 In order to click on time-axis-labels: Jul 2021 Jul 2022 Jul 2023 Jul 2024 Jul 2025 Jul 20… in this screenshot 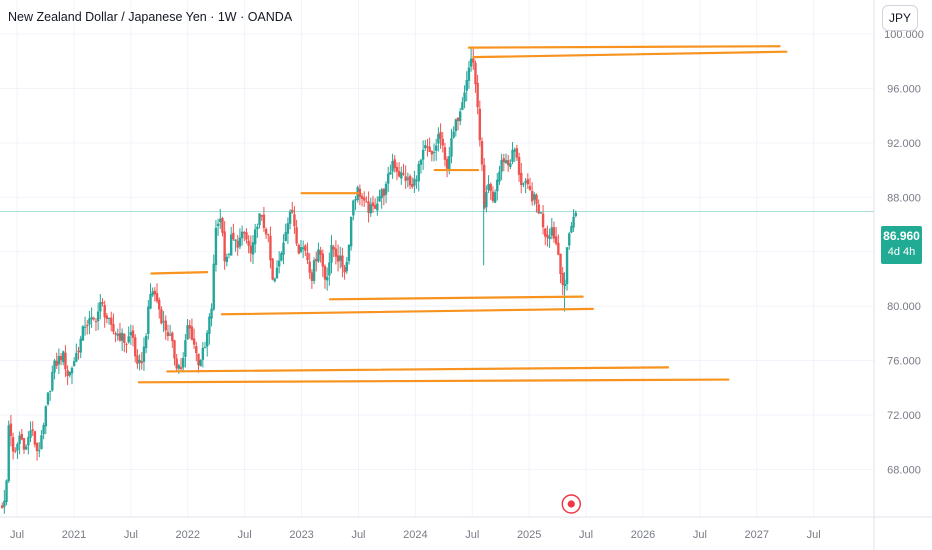, I will do `click(415, 535)`.